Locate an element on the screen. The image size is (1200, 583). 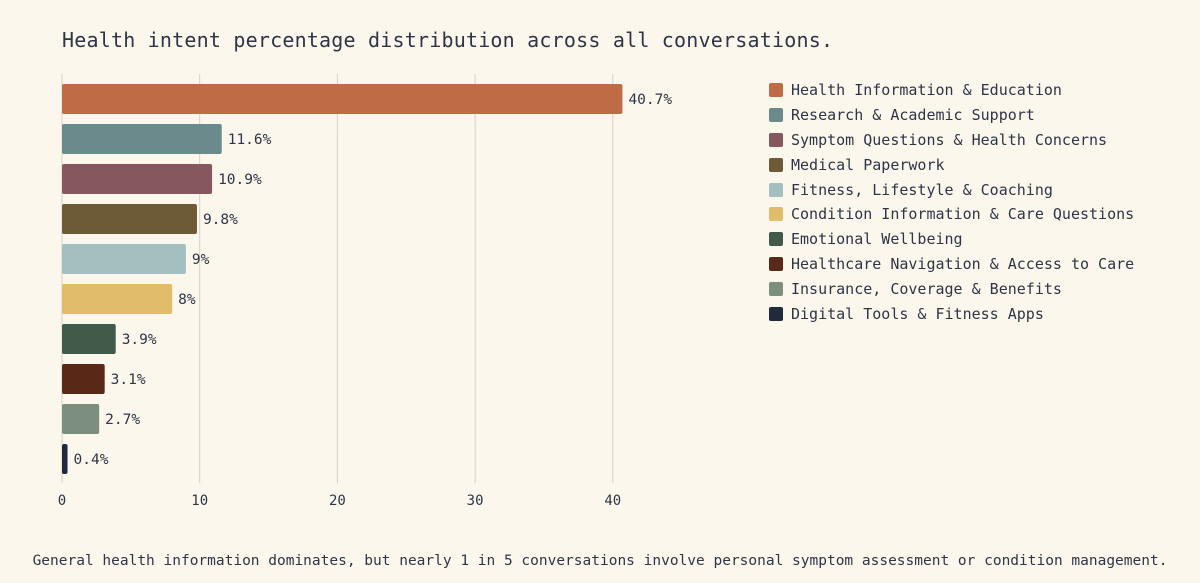
bar-value-label: 0.4% is located at coordinates (91, 460).